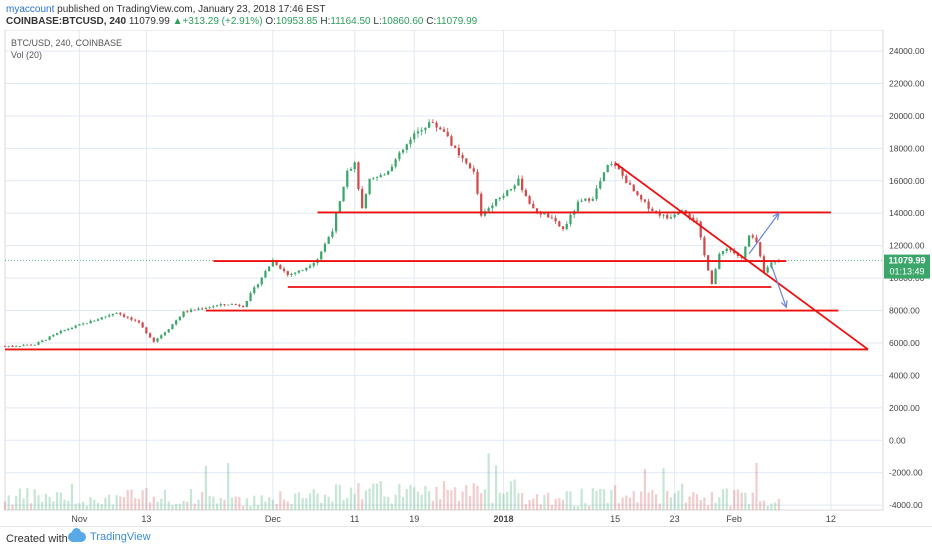 The width and height of the screenshot is (932, 551). What do you see at coordinates (907, 213) in the screenshot?
I see `y-tick-label: 14000.00` at bounding box center [907, 213].